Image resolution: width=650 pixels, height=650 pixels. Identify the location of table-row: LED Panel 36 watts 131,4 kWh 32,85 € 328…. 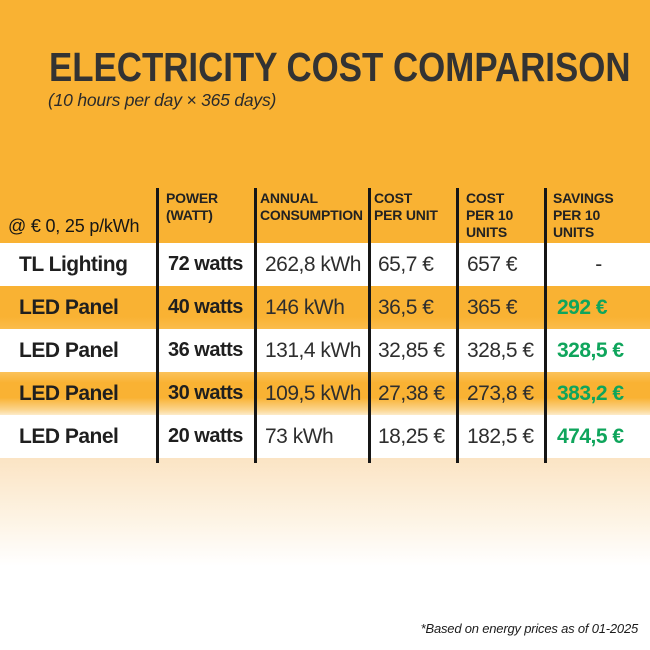
(325, 350).